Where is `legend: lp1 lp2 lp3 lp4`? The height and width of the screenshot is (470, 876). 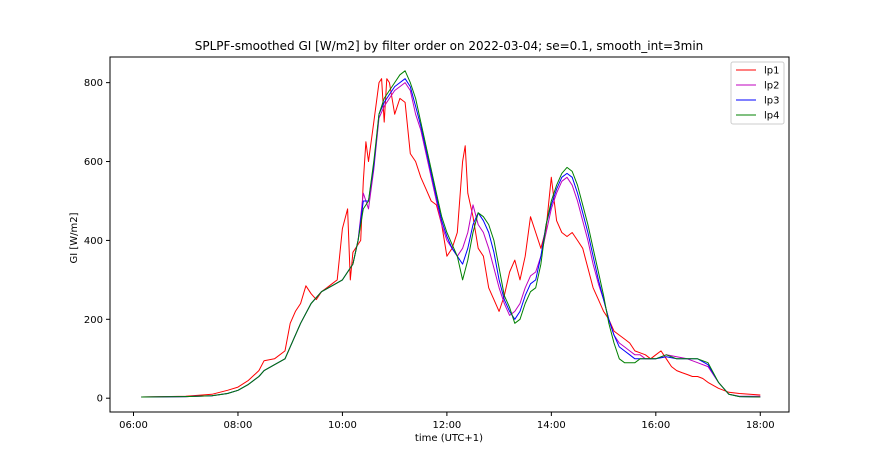 legend: lp1 lp2 lp3 lp4 is located at coordinates (757, 93).